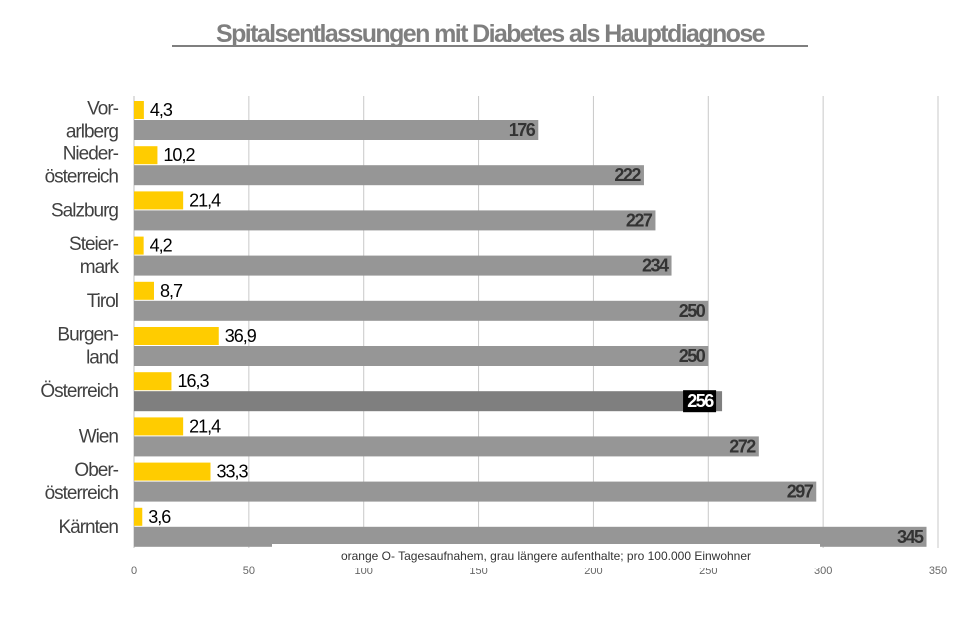  I want to click on category-label: Vor-, so click(103, 109).